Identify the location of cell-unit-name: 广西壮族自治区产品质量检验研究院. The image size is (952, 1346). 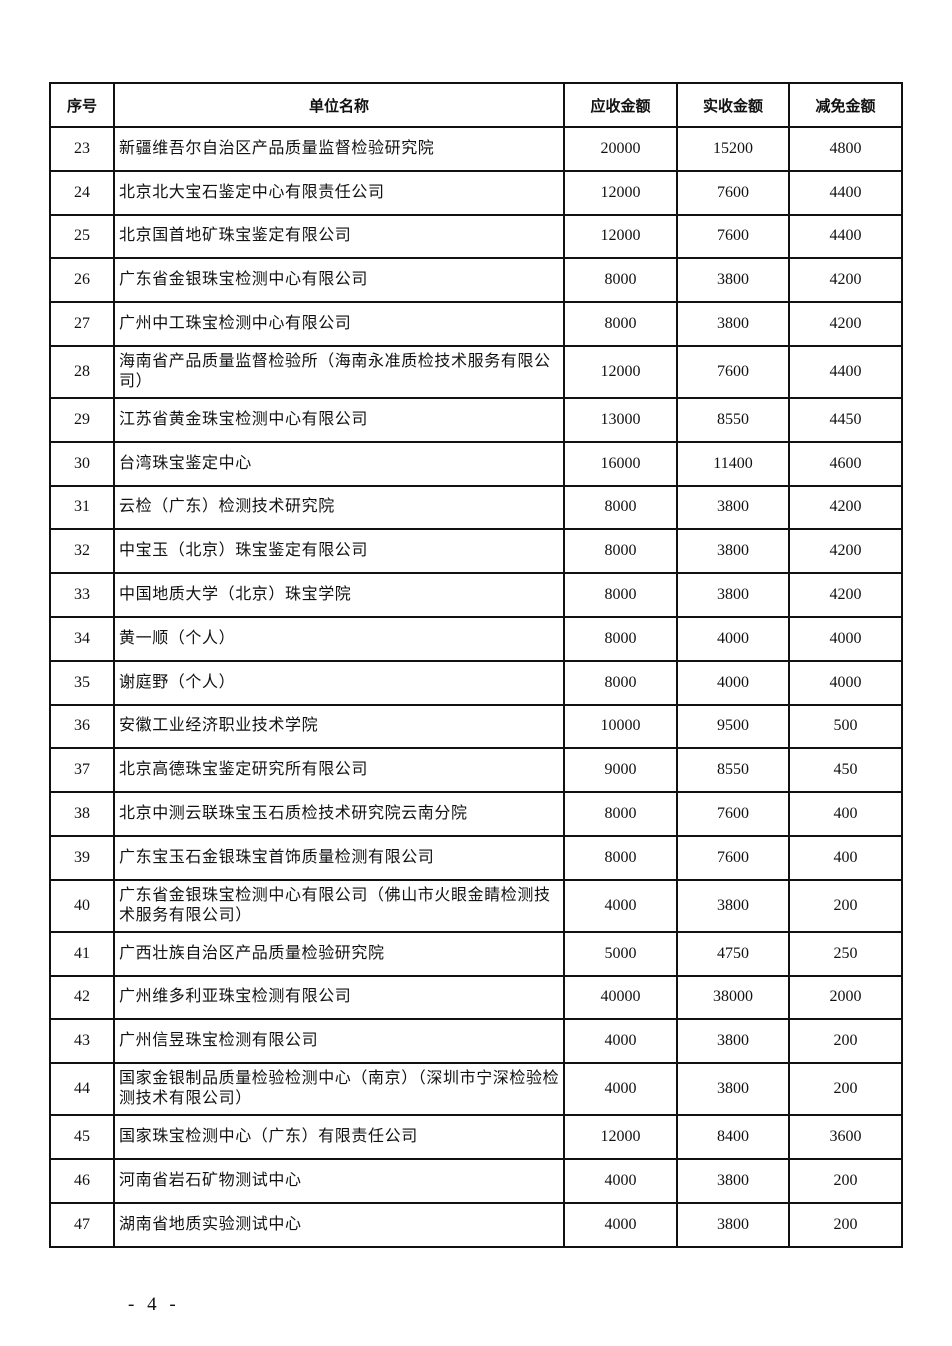
(339, 953).